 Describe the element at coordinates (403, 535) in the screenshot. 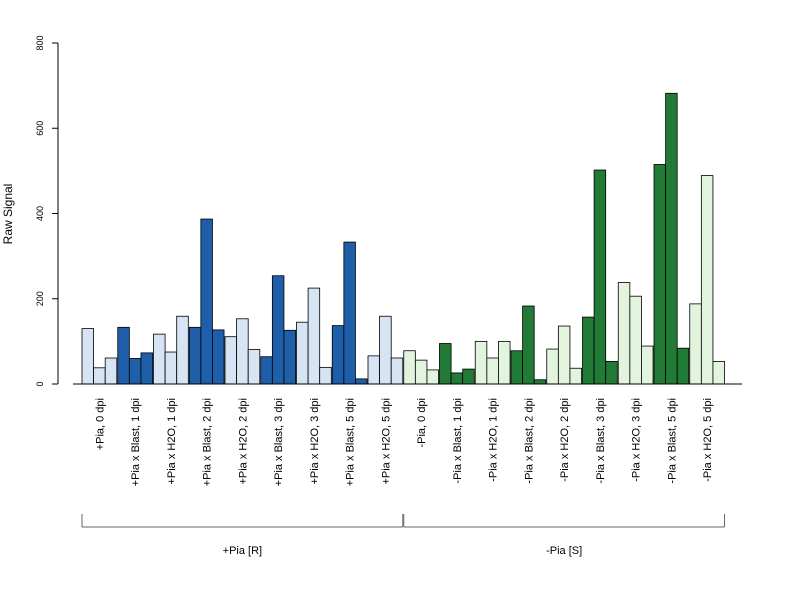

I see `group-brackets: +Pia [R] -Pia [S]` at that location.